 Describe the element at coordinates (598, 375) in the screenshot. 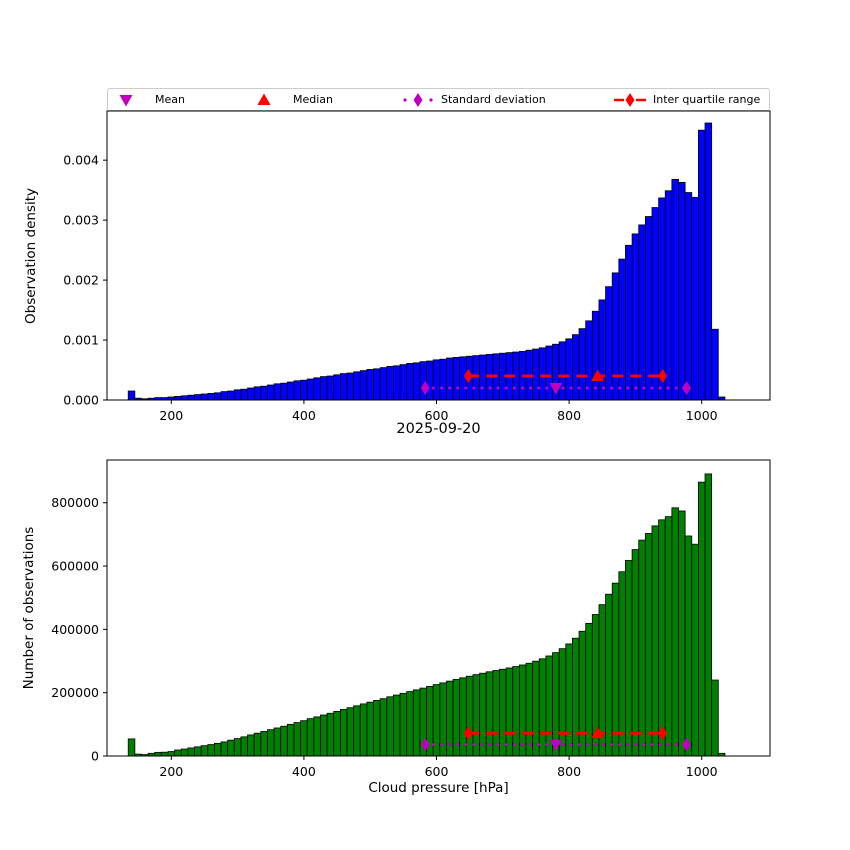

I see `median-marker` at that location.